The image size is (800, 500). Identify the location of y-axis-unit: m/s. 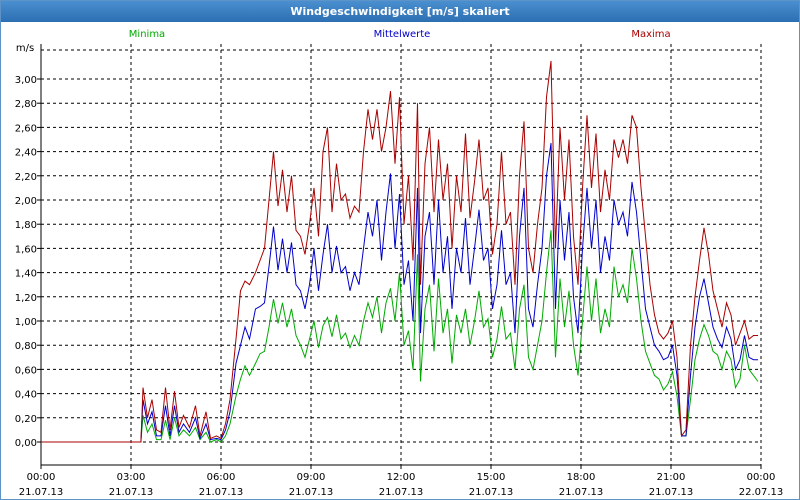
(25, 48).